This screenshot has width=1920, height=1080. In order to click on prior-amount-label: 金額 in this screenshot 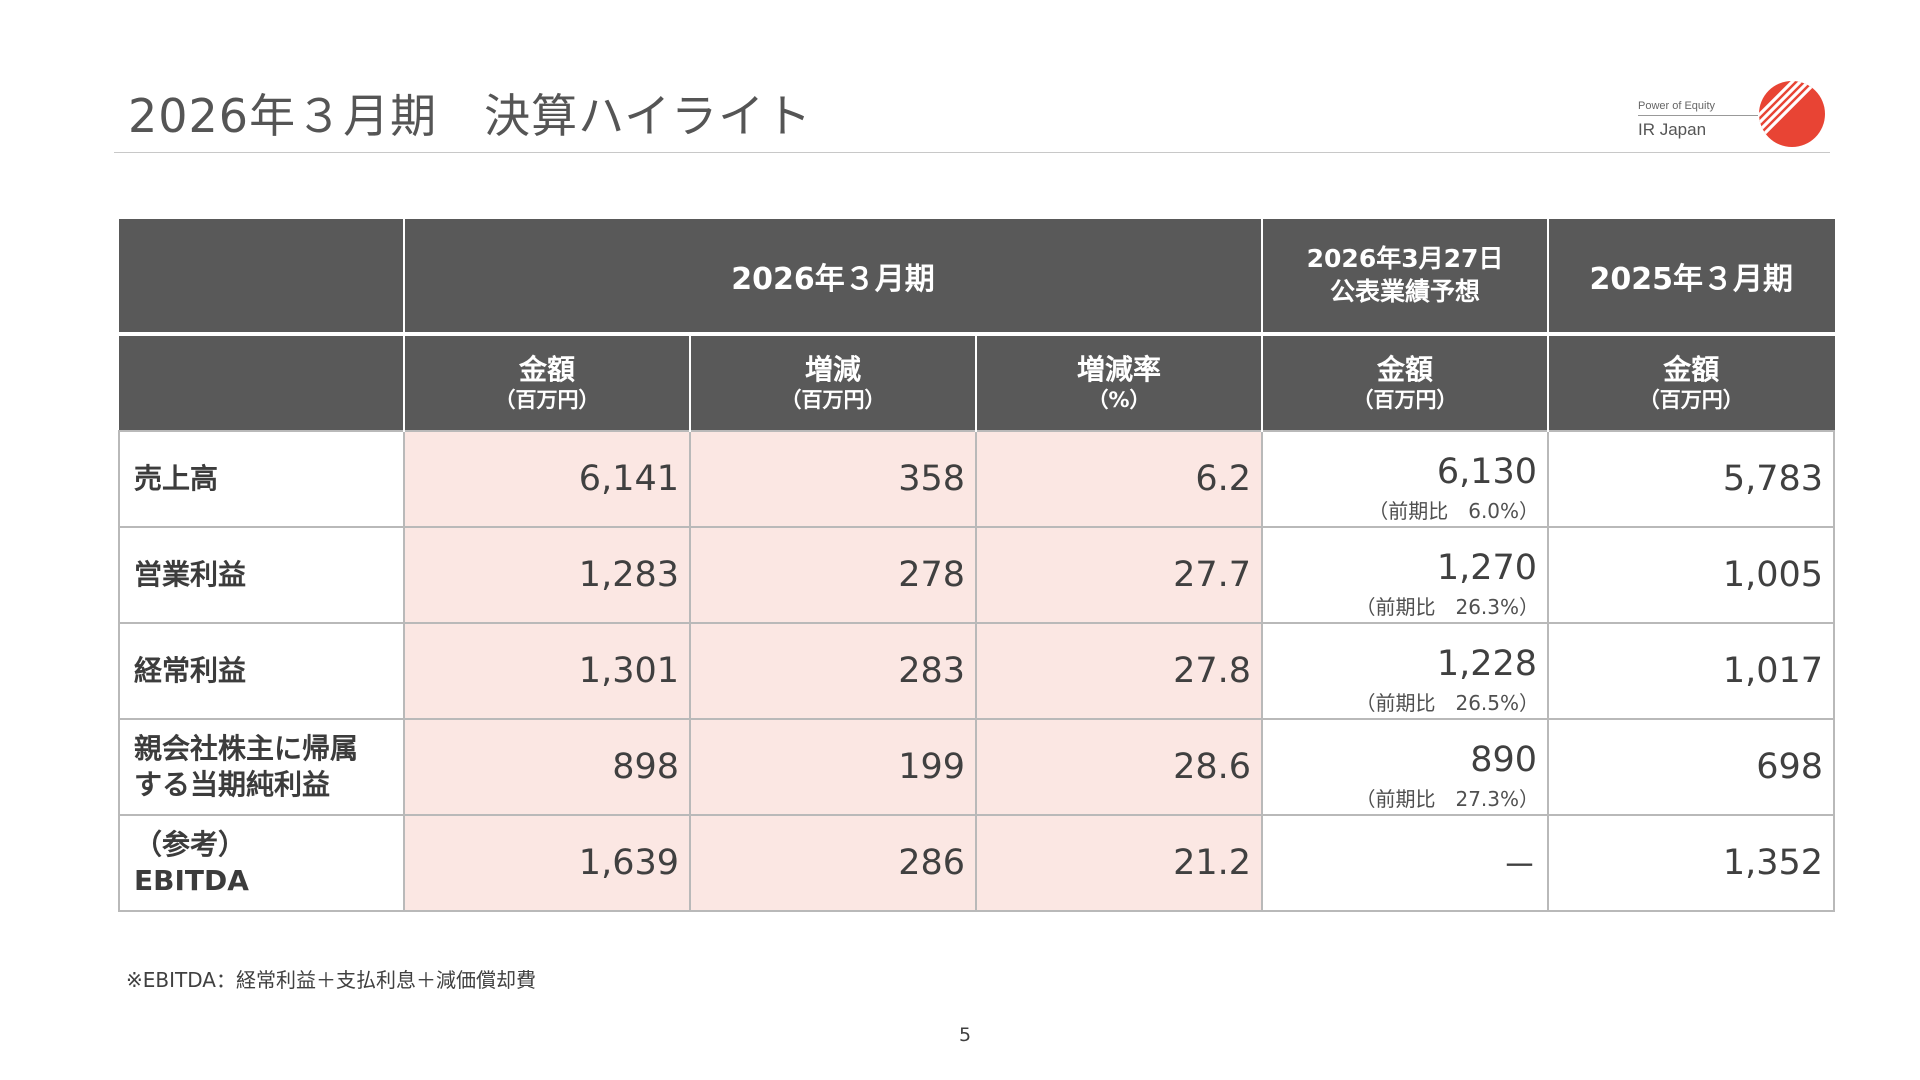, I will do `click(1691, 370)`.